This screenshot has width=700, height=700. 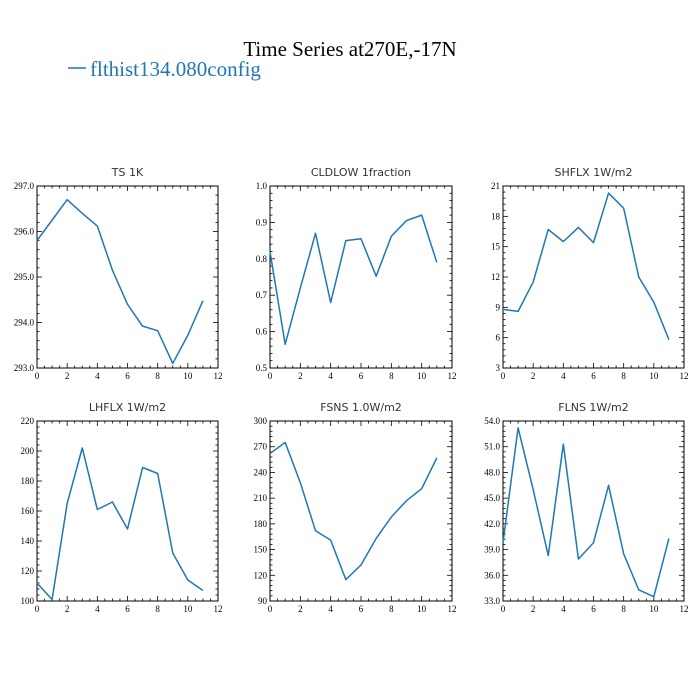 What do you see at coordinates (361, 407) in the screenshot?
I see `panel-title: FSNS 1.0W/m2` at bounding box center [361, 407].